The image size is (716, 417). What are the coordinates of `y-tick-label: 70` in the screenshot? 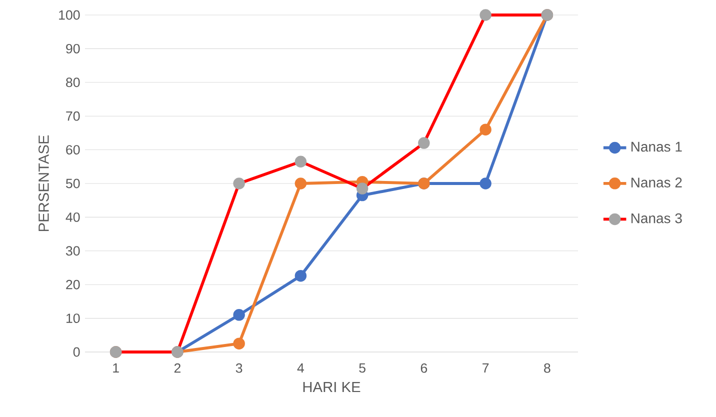 It's located at (73, 116).